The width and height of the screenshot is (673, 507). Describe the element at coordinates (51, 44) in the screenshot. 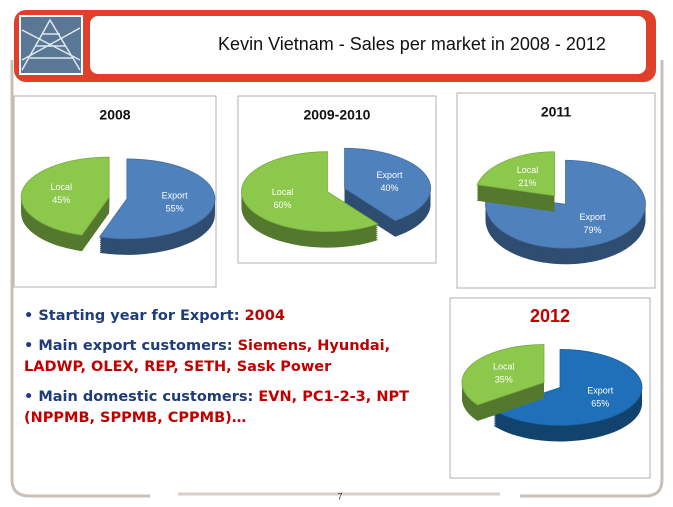

I see `logo-lines` at that location.